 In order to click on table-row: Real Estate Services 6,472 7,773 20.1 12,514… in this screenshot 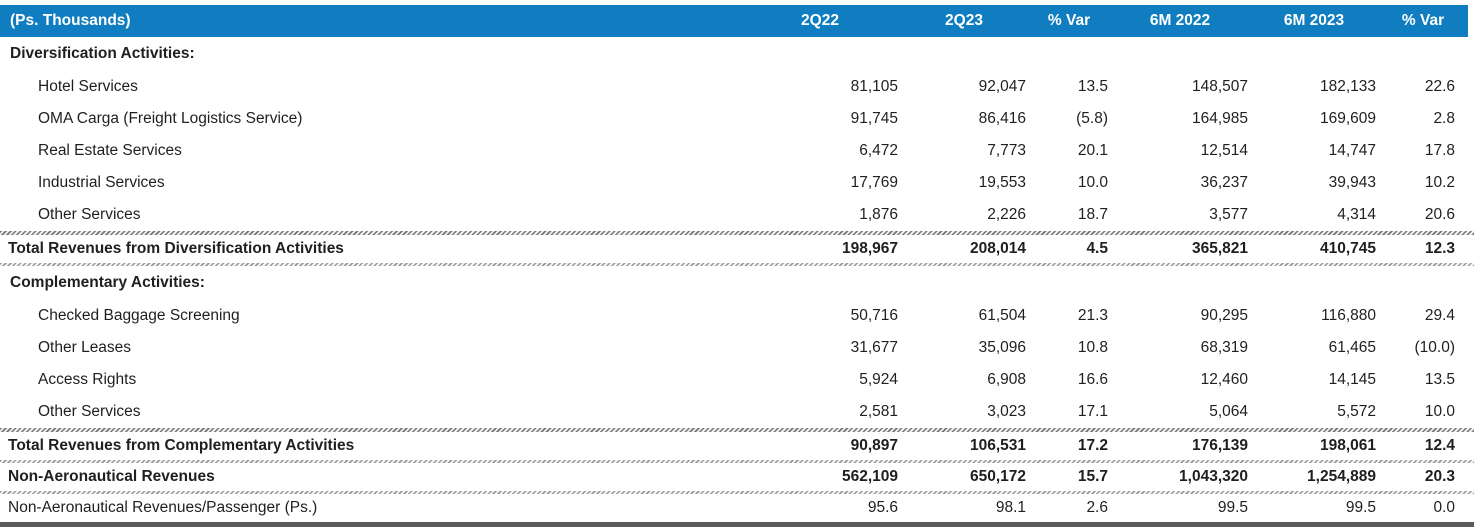, I will do `click(737, 151)`.